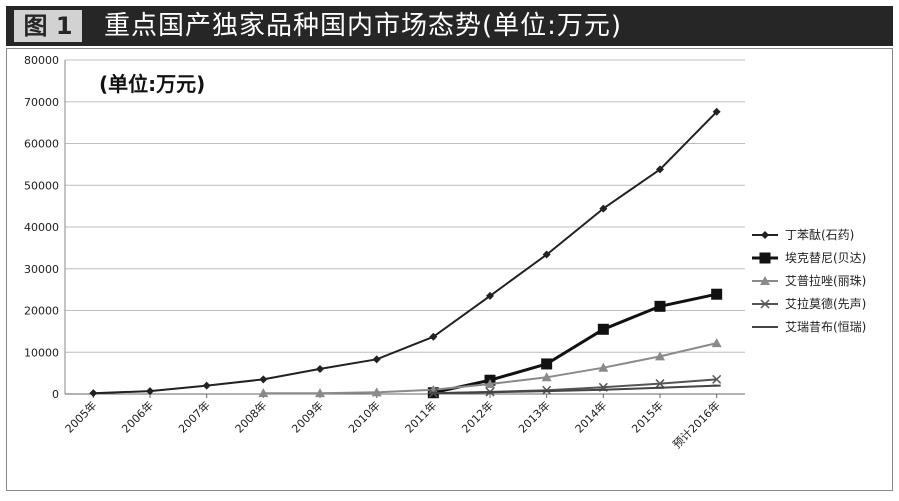 This screenshot has width=899, height=501. Describe the element at coordinates (55, 394) in the screenshot. I see `y-tick-label: 0` at that location.